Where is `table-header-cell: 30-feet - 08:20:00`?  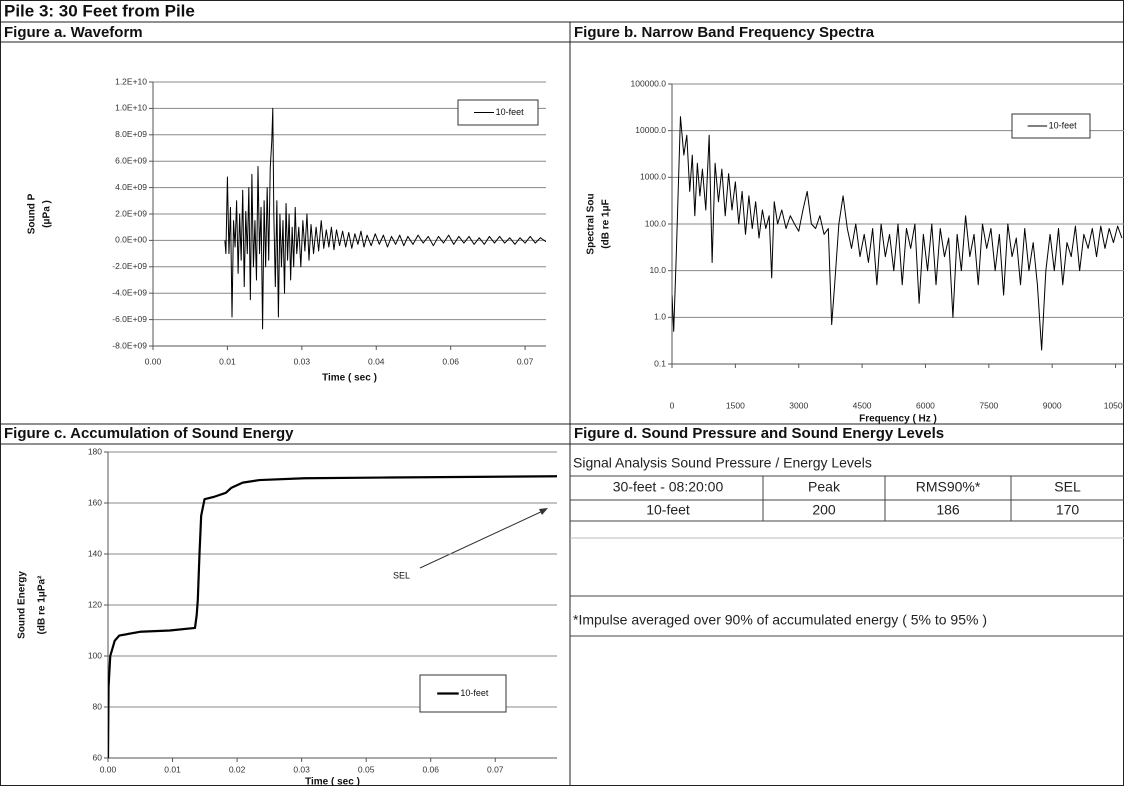 table-header-cell: 30-feet - 08:20:00 is located at coordinates (668, 487).